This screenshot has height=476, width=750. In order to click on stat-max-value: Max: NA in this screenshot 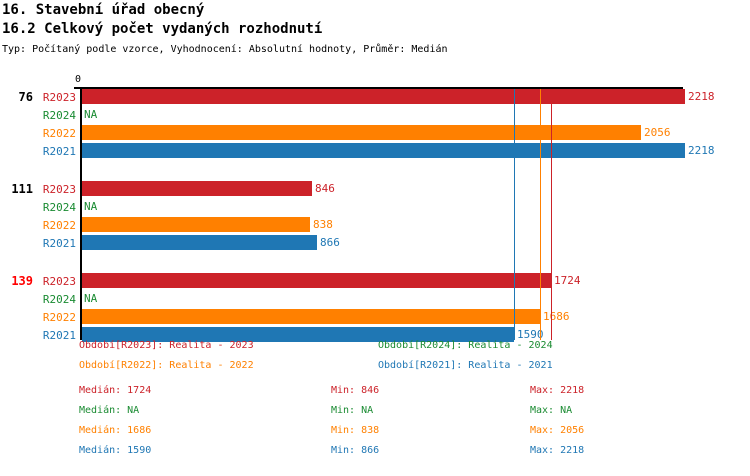, I will do `click(551, 410)`.